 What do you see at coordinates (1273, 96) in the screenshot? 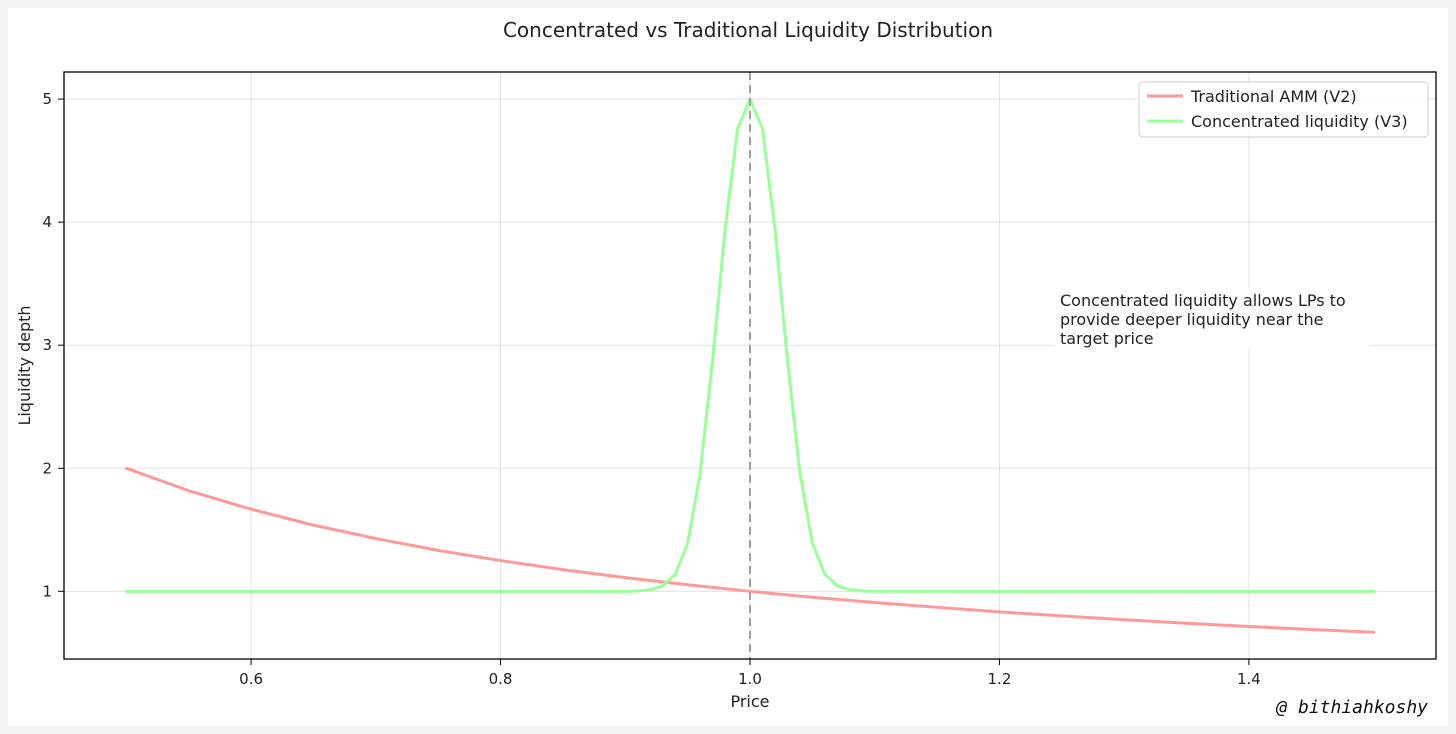
I see `legend-label: Traditional AMM (V2)` at bounding box center [1273, 96].